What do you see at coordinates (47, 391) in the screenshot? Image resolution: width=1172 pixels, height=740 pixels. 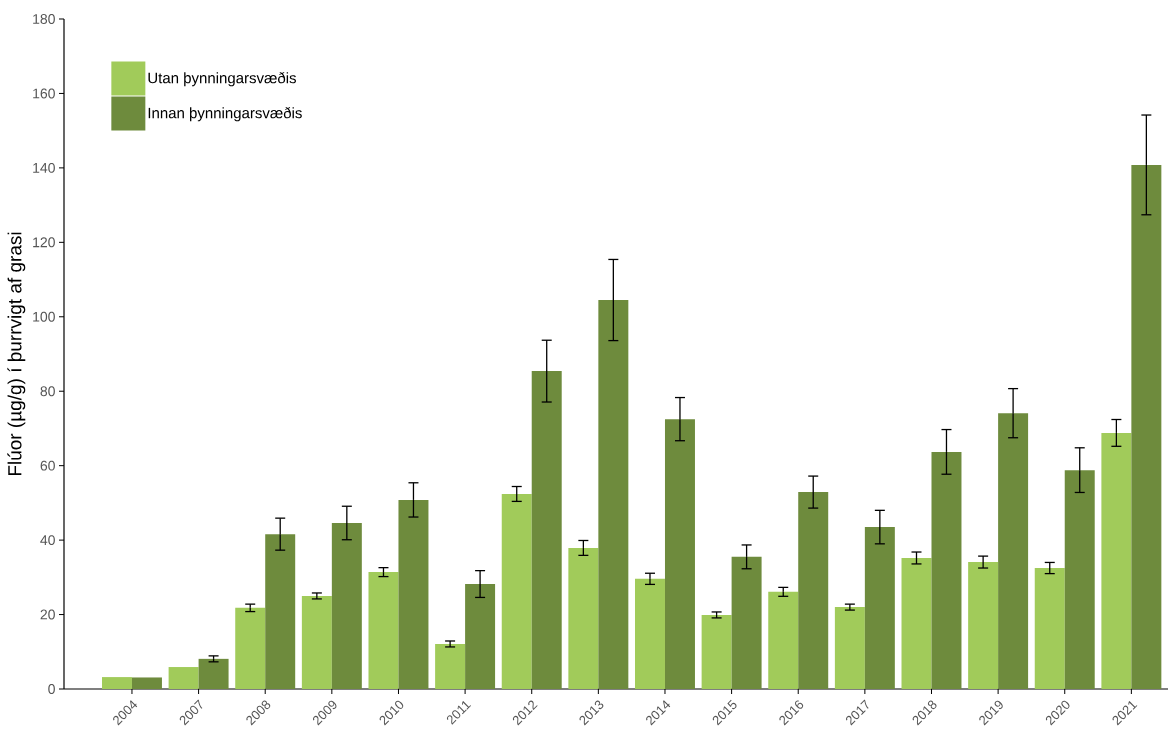 I see `y-tick-label: 80` at bounding box center [47, 391].